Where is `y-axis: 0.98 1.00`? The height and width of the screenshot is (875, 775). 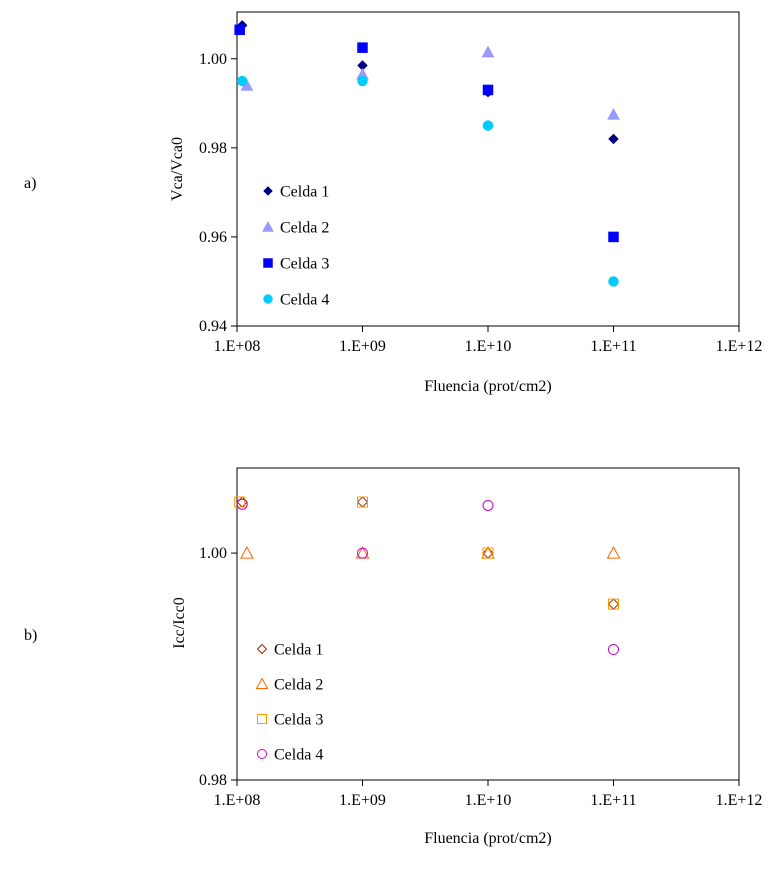 y-axis: 0.98 1.00 is located at coordinates (218, 667).